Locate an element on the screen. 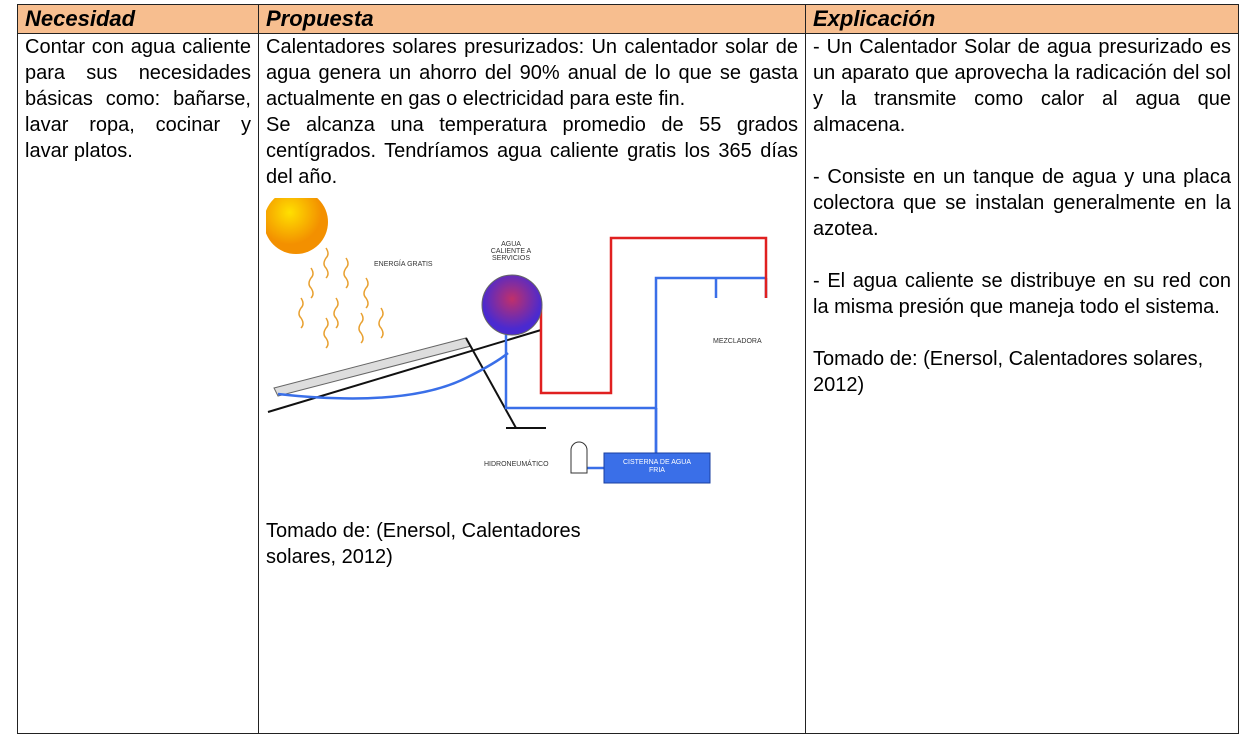  label: FRIA is located at coordinates (657, 470).